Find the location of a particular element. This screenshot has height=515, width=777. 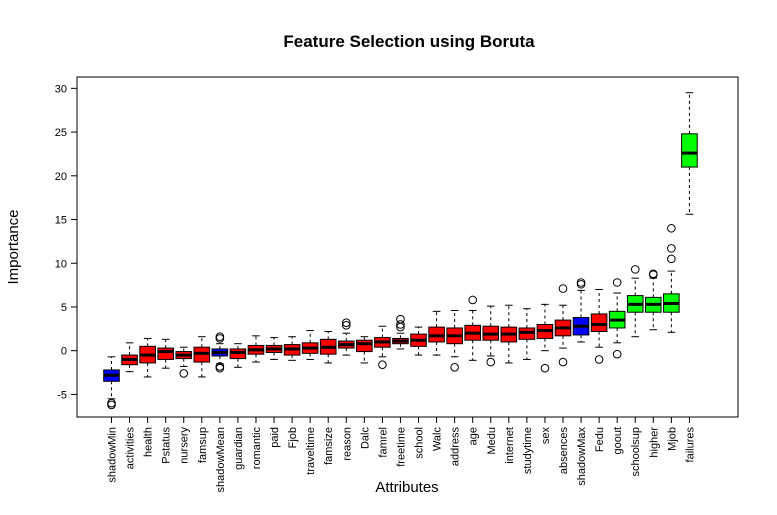

y-tick-label: 25 is located at coordinates (61, 133).